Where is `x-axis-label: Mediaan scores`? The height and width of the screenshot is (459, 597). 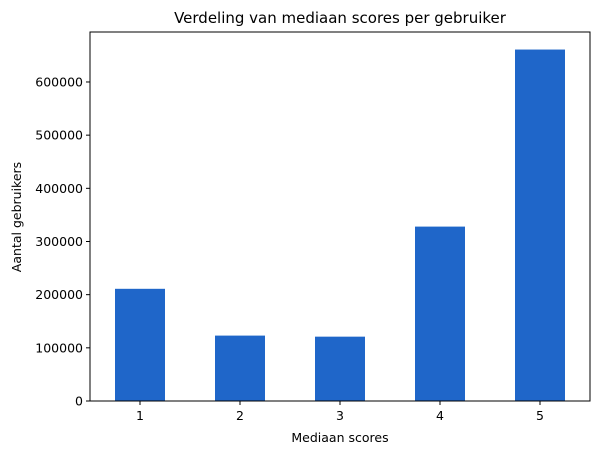 x-axis-label: Mediaan scores is located at coordinates (339, 437).